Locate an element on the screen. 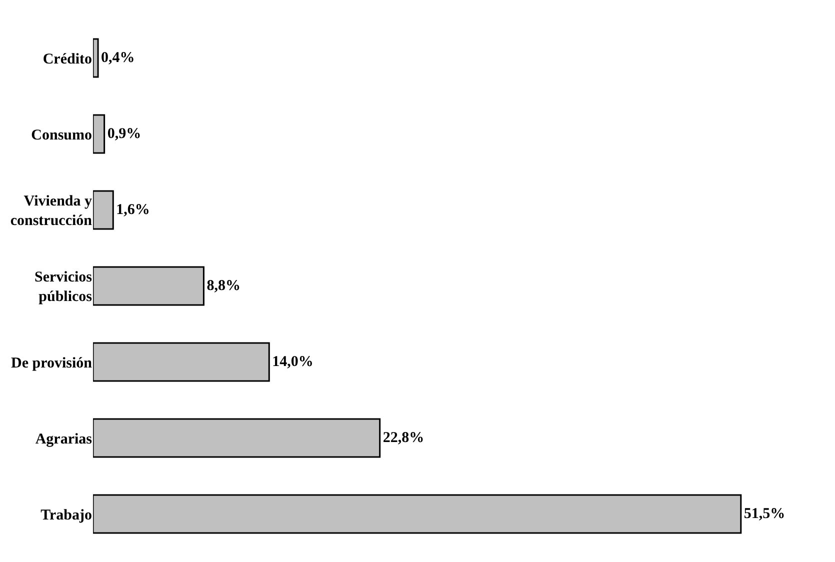 Image resolution: width=835 pixels, height=562 pixels. data-label: 22,8% is located at coordinates (403, 438).